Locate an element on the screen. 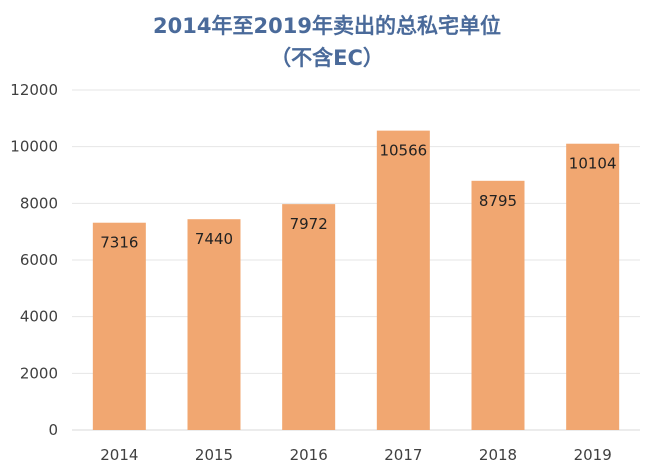 The height and width of the screenshot is (474, 654). x-tick-label: 2016 is located at coordinates (309, 455).